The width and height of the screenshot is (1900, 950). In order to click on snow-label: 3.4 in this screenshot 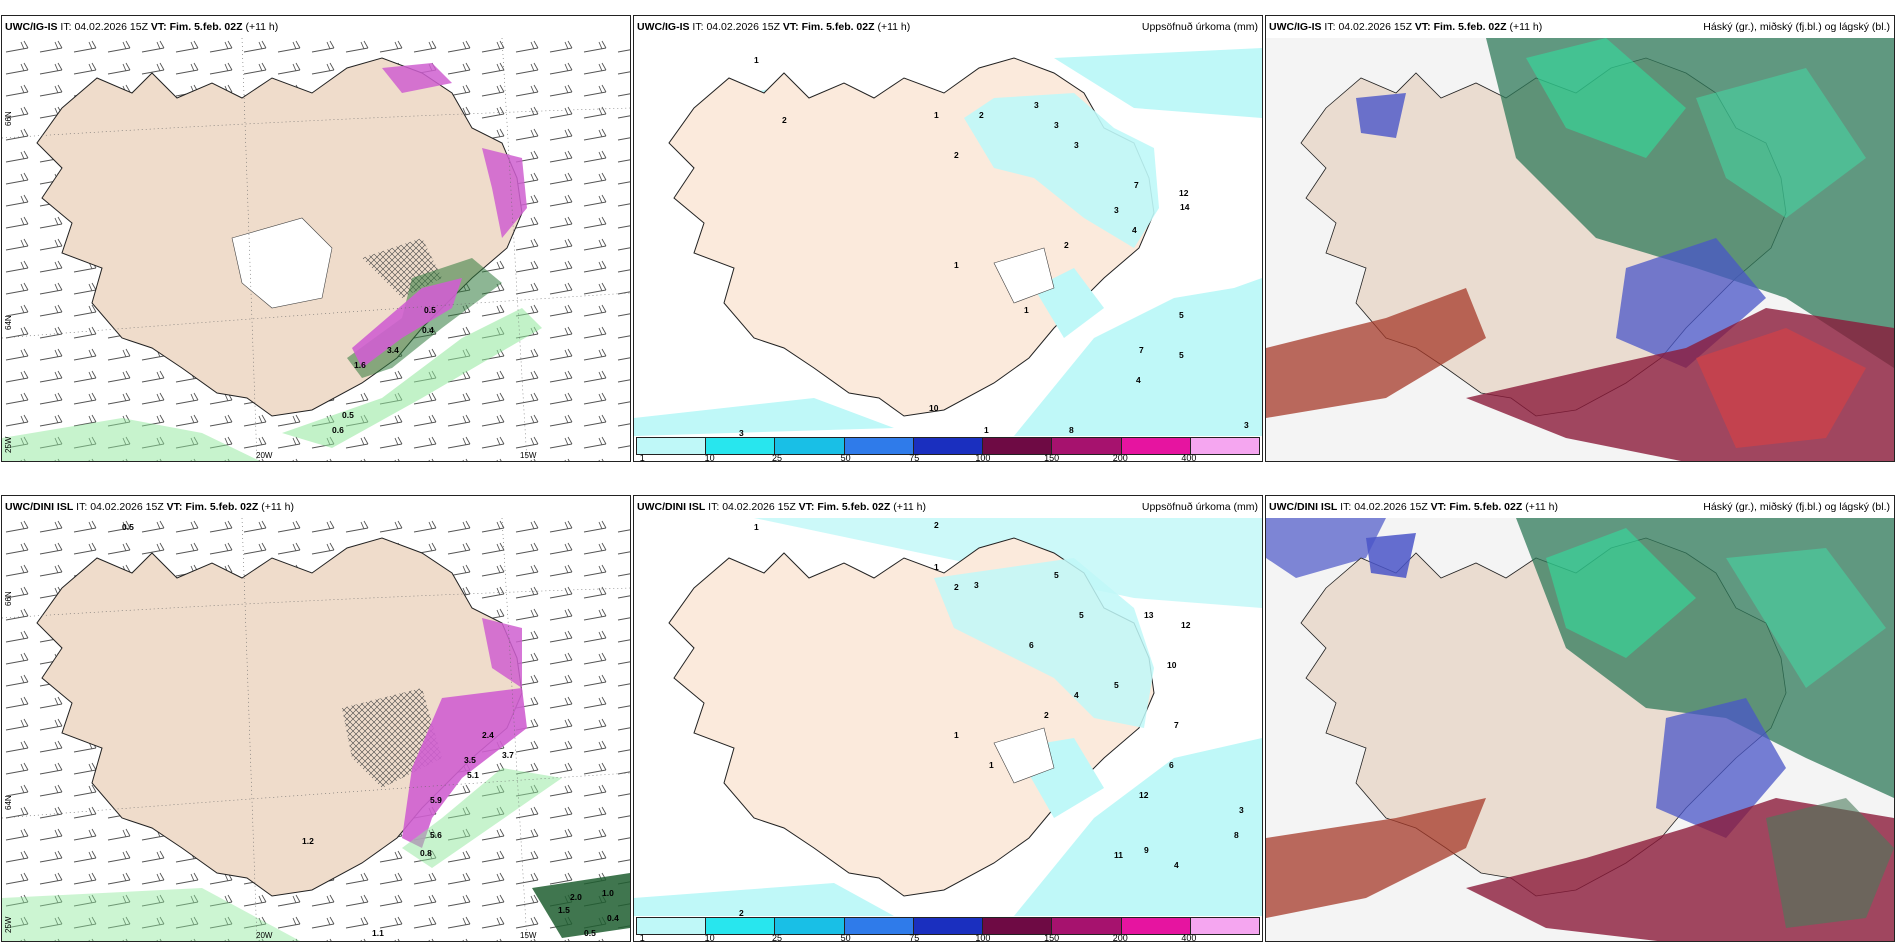, I will do `click(393, 350)`.